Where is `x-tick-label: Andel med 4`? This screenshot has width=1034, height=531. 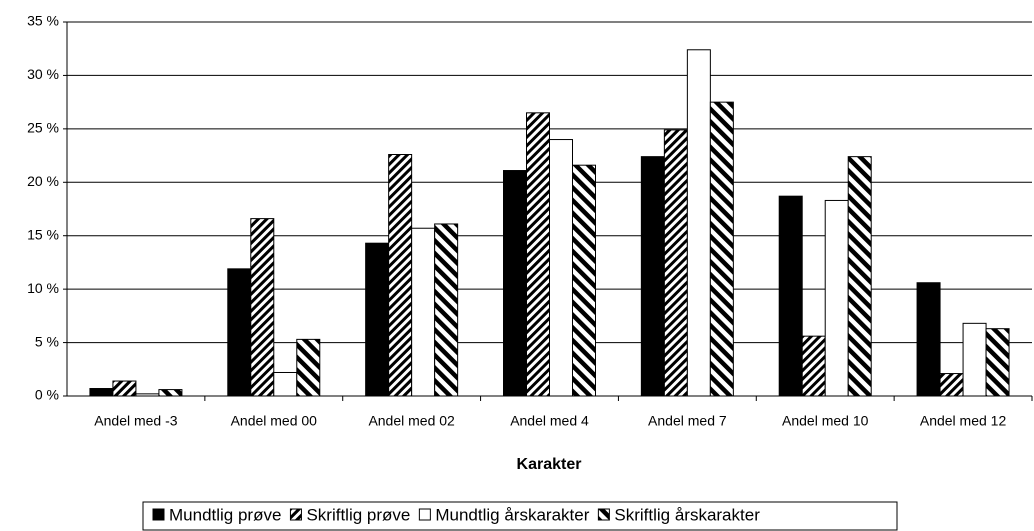
x-tick-label: Andel med 4 is located at coordinates (549, 421).